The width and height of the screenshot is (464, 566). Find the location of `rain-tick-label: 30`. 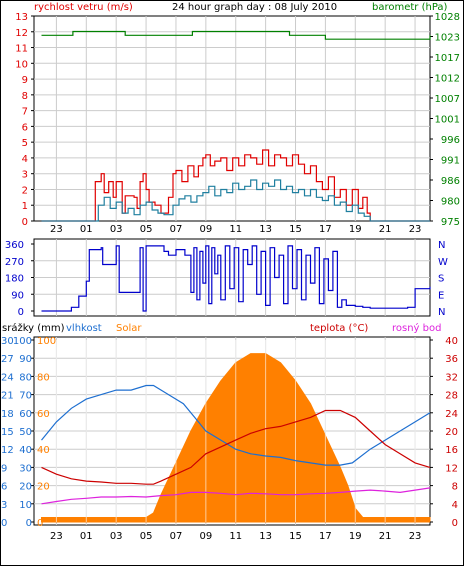

rain-tick-label: 30 is located at coordinates (7, 341).